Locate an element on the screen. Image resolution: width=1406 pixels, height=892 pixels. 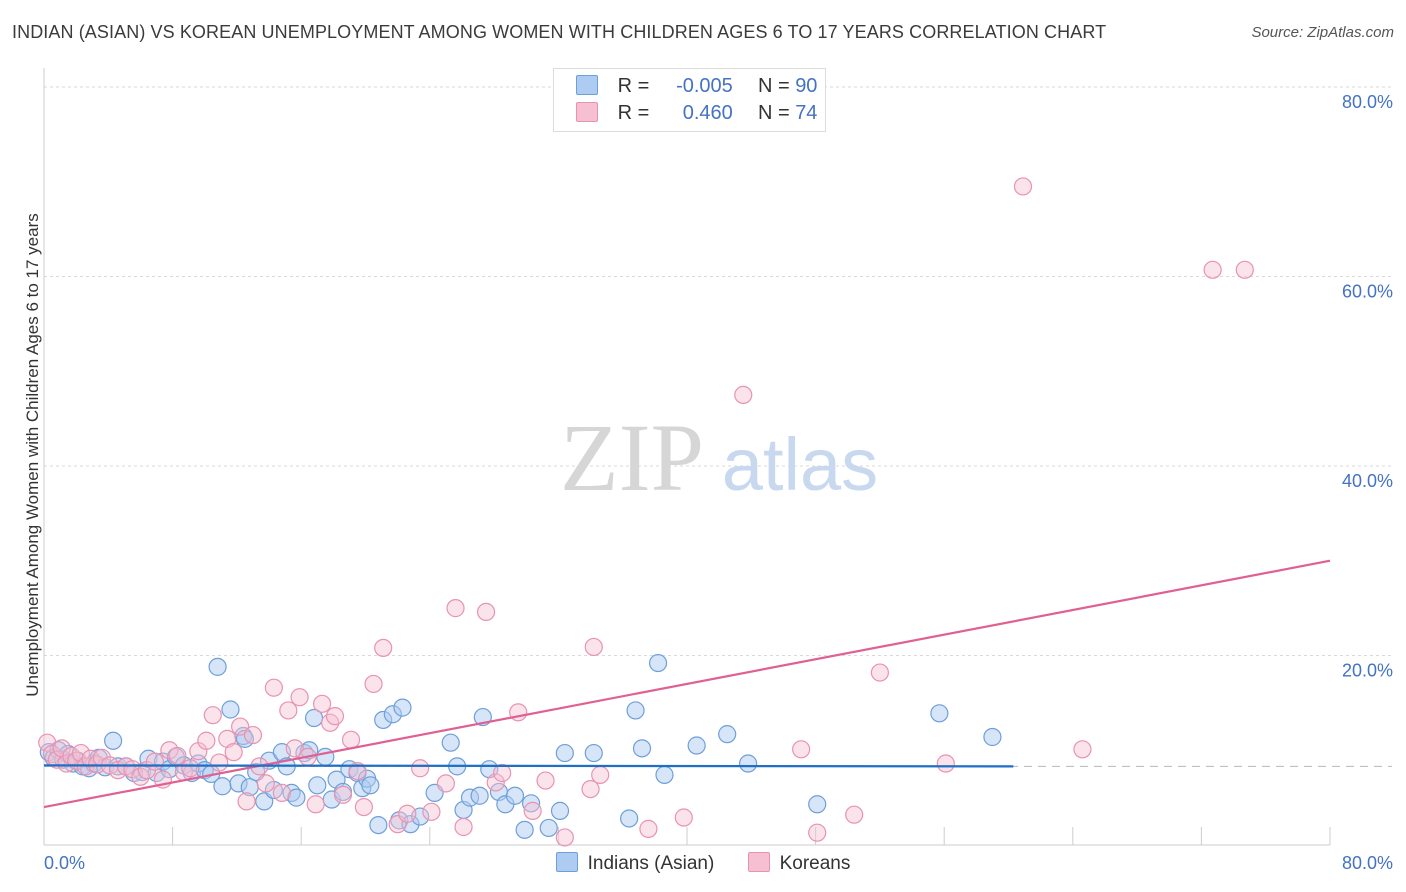
legend-item-indians: Indians (Asian) is located at coordinates (635, 863).